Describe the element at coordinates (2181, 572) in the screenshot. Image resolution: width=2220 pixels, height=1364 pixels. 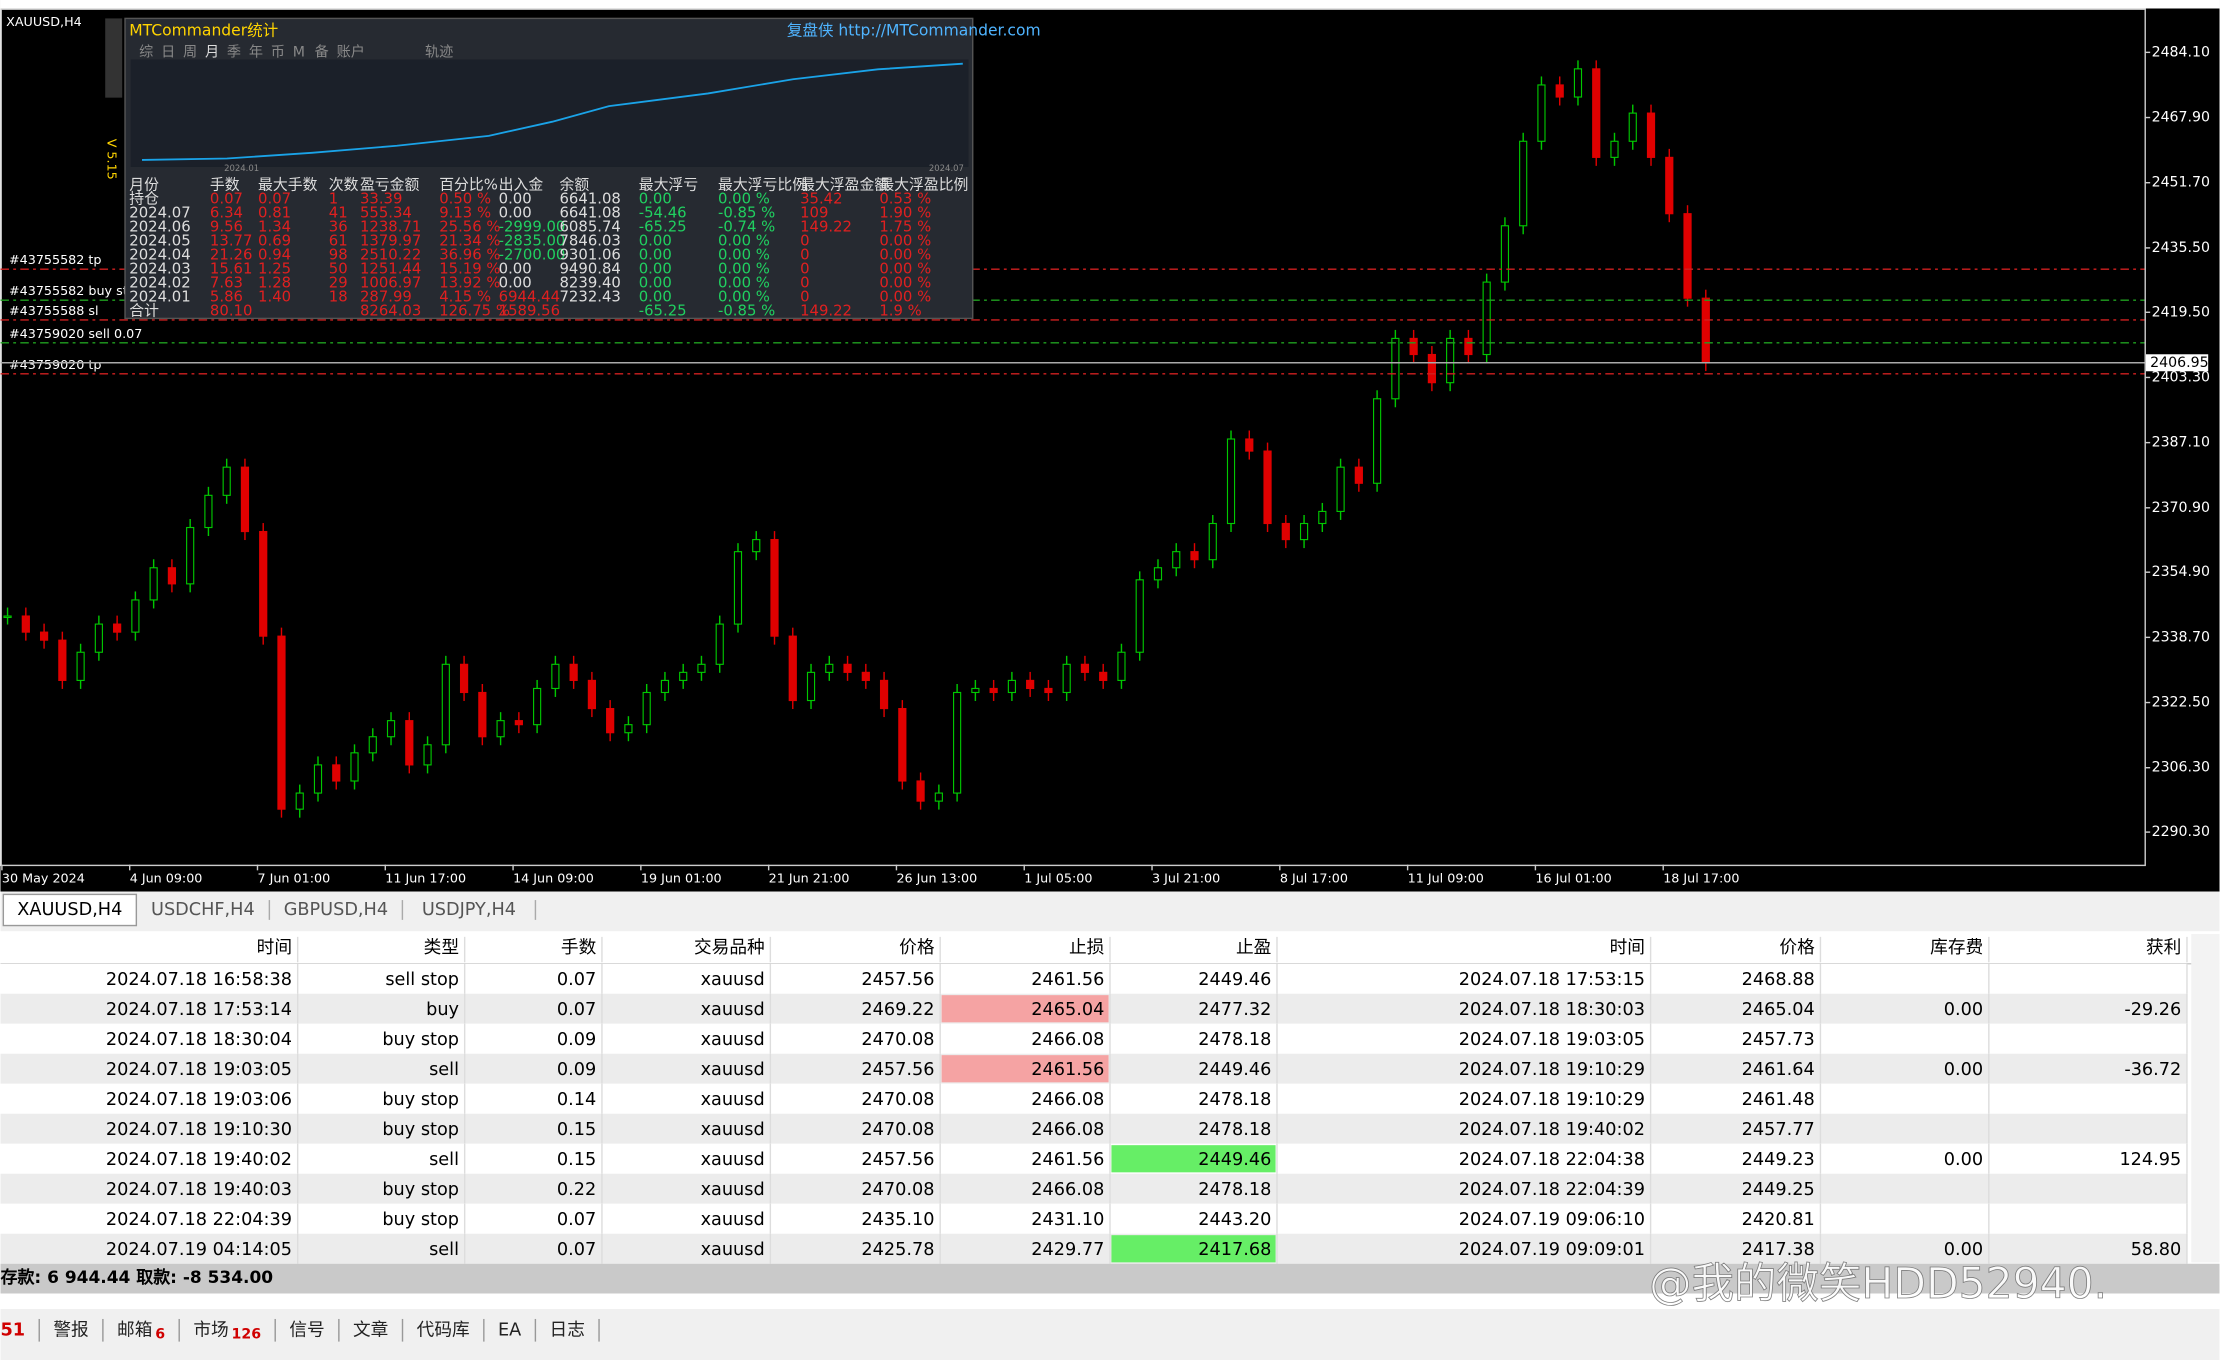
I see `y-tick-label: 2354.90` at that location.